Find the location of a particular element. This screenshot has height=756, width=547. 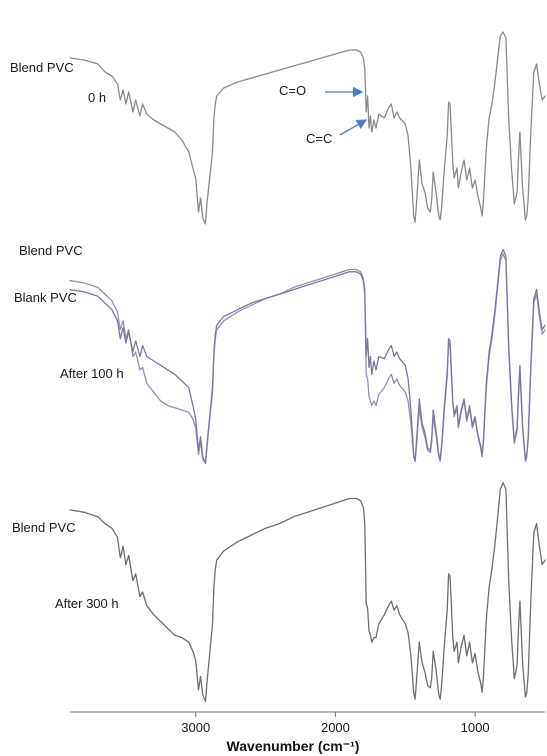

x-axis: 3000 2000 1000 Wavenumber (cm⁻¹) is located at coordinates (307, 732).